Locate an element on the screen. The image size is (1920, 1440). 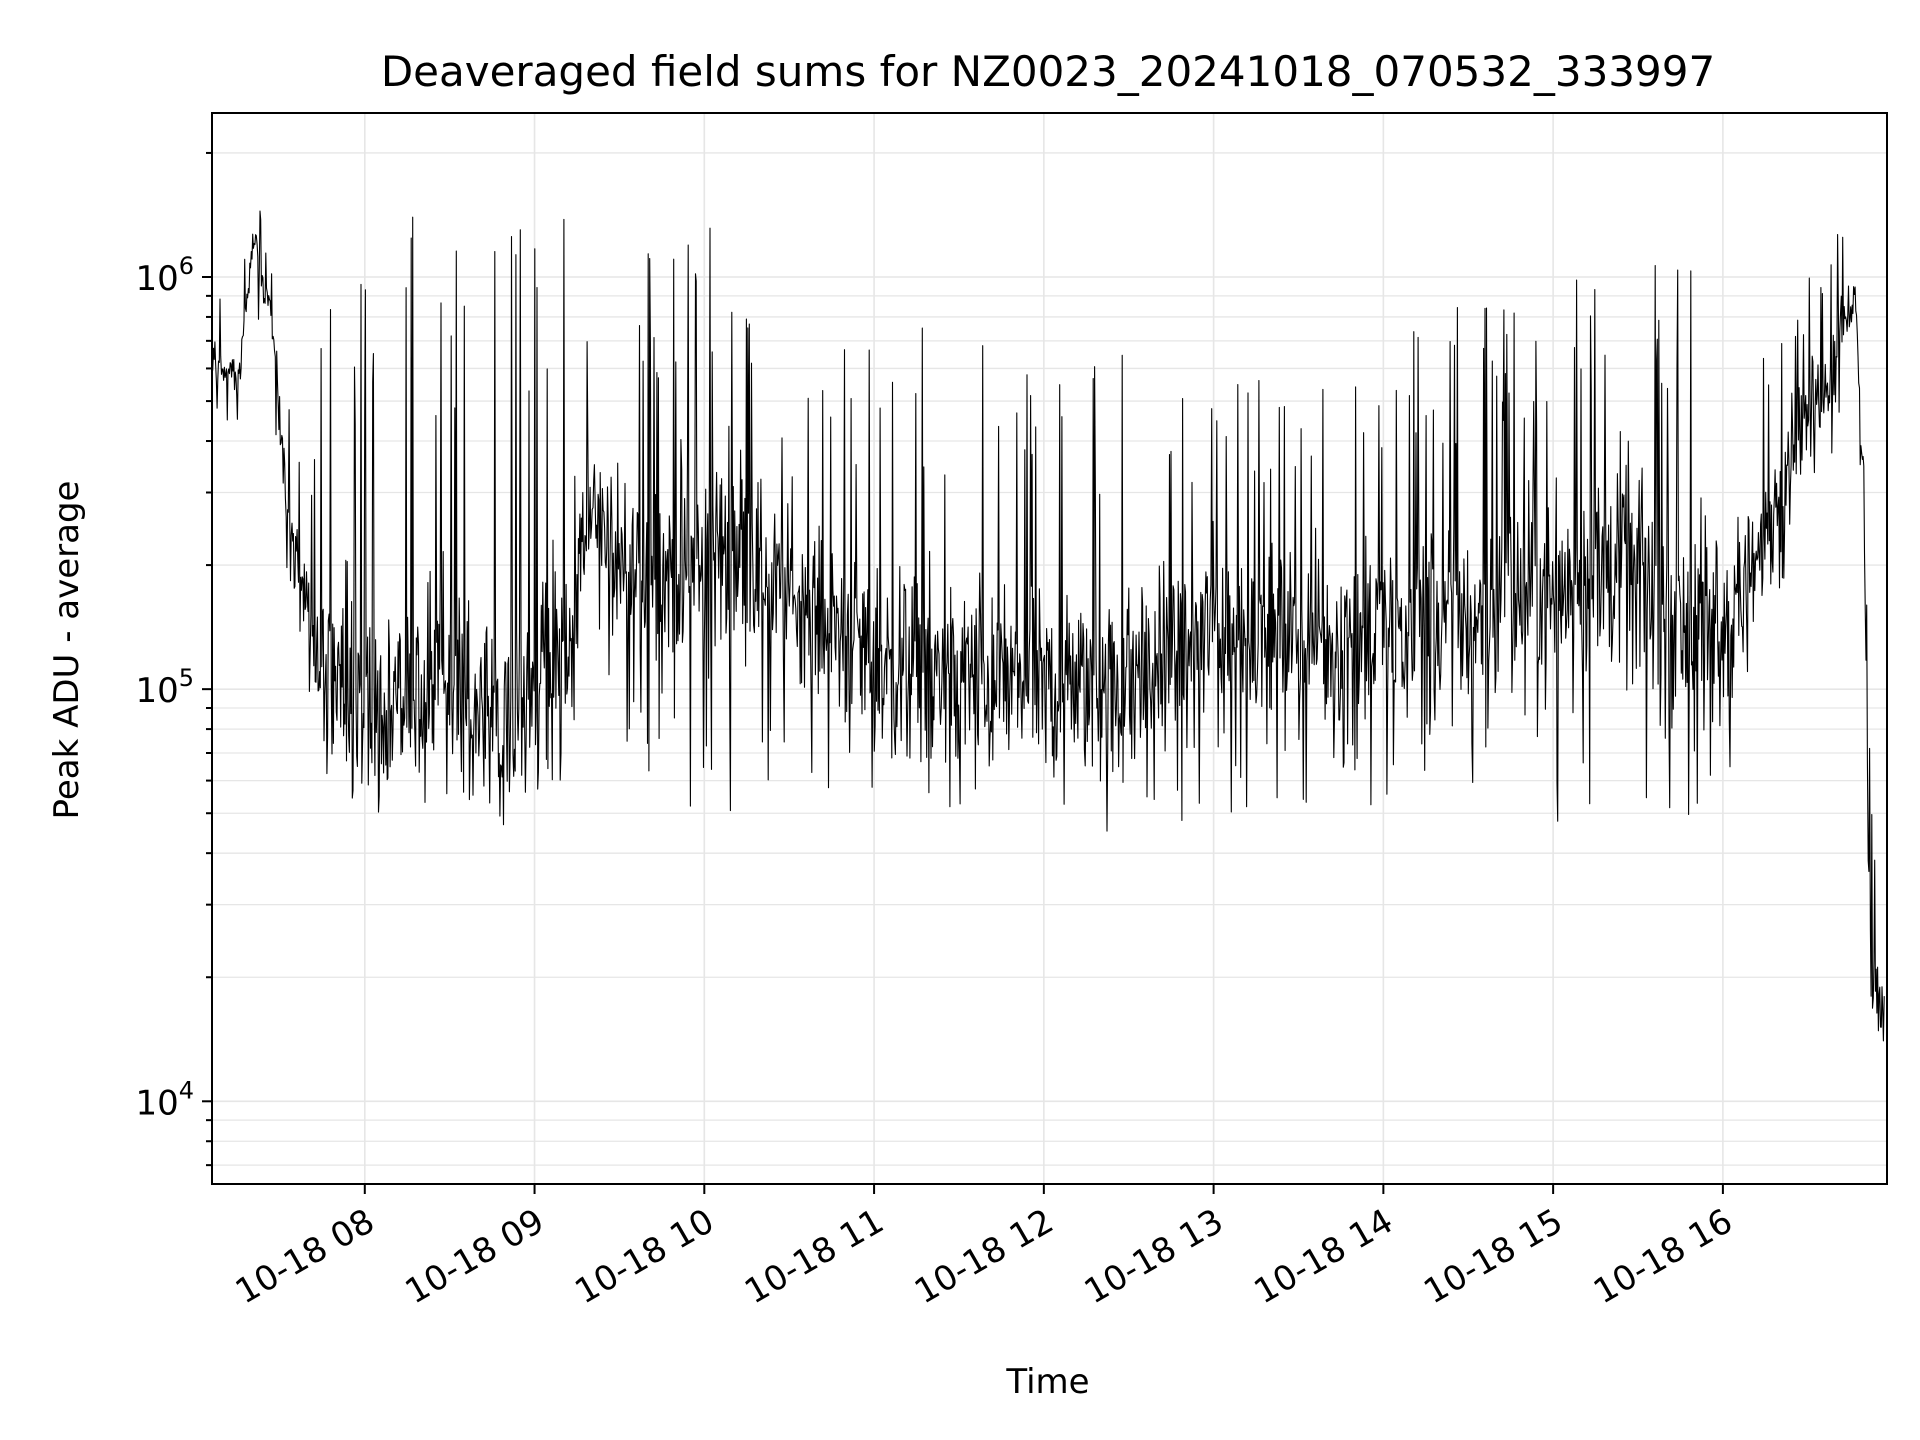
y-axis-label: Peak ADU - average is located at coordinates (67, 650).